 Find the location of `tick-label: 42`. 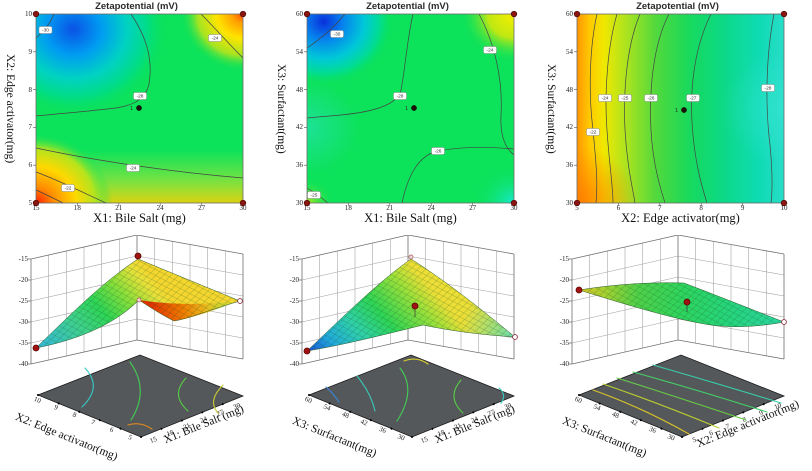

tick-label: 42 is located at coordinates (299, 127).